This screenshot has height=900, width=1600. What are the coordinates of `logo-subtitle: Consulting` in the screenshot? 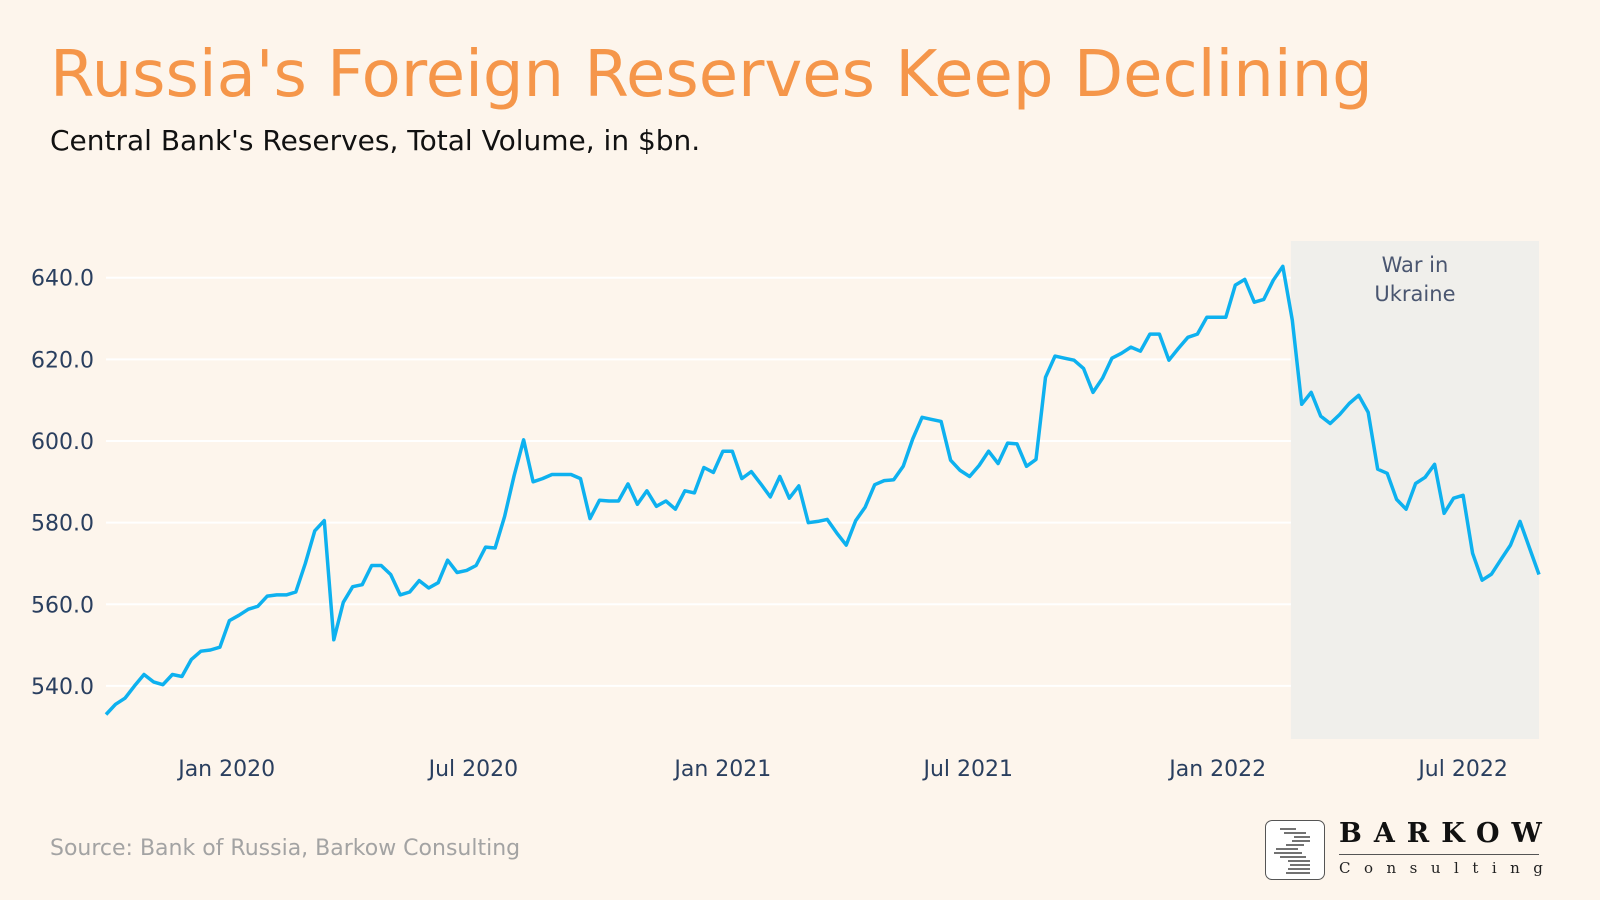 It's located at (1448, 868).